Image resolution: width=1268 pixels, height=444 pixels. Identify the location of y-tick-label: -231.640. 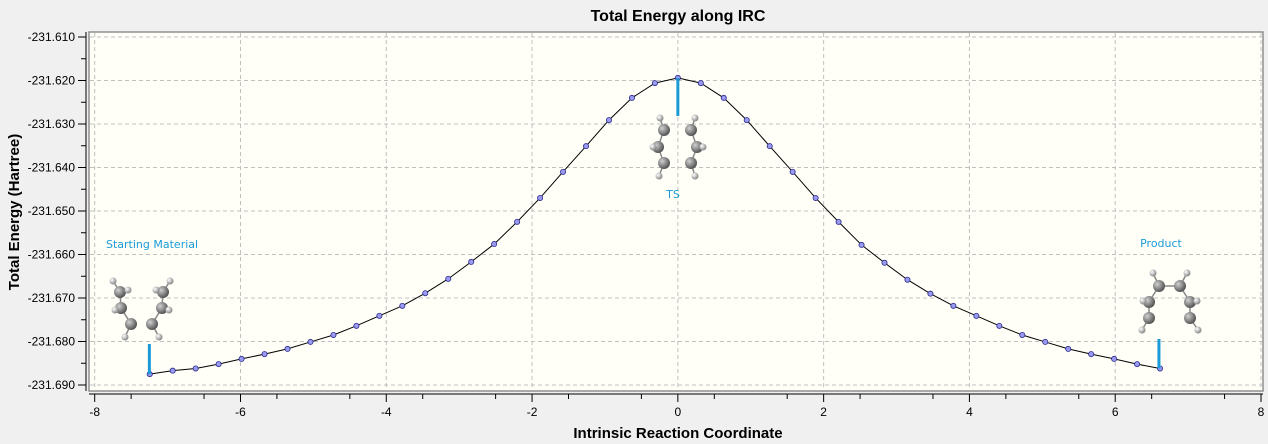
(52, 168).